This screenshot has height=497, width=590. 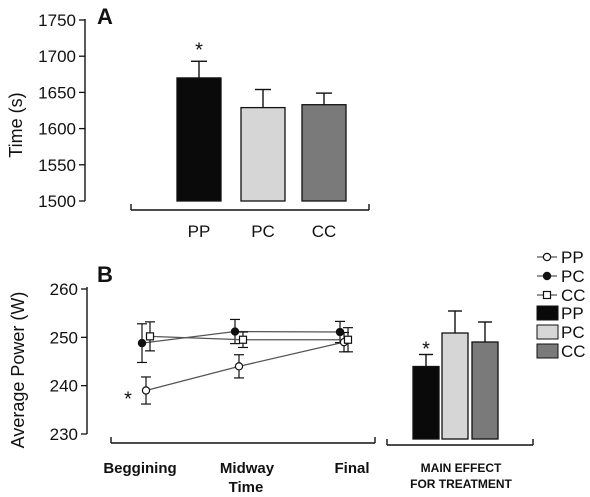 What do you see at coordinates (426, 350) in the screenshot?
I see `inset-significance-marker: *` at bounding box center [426, 350].